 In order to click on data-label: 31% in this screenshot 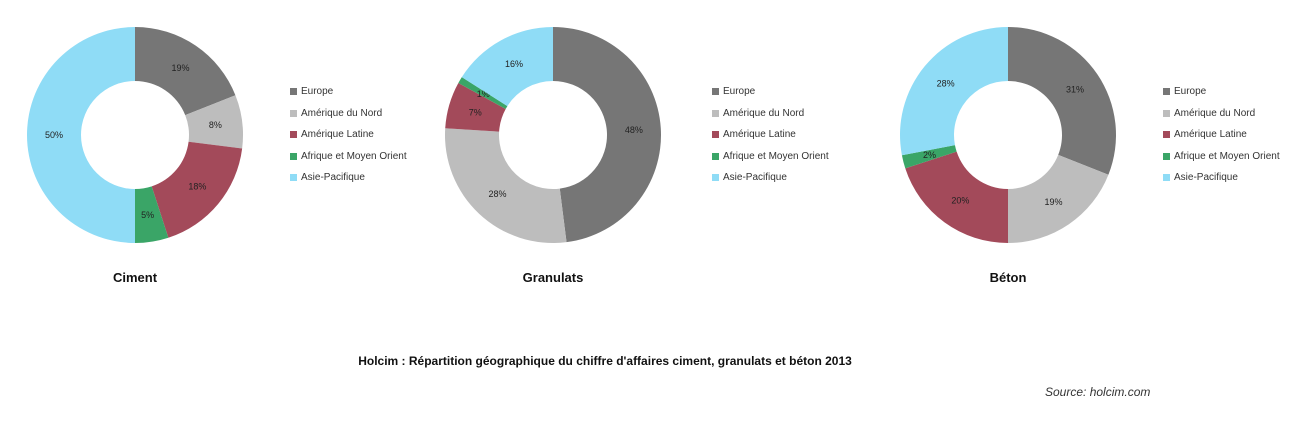, I will do `click(1075, 89)`.